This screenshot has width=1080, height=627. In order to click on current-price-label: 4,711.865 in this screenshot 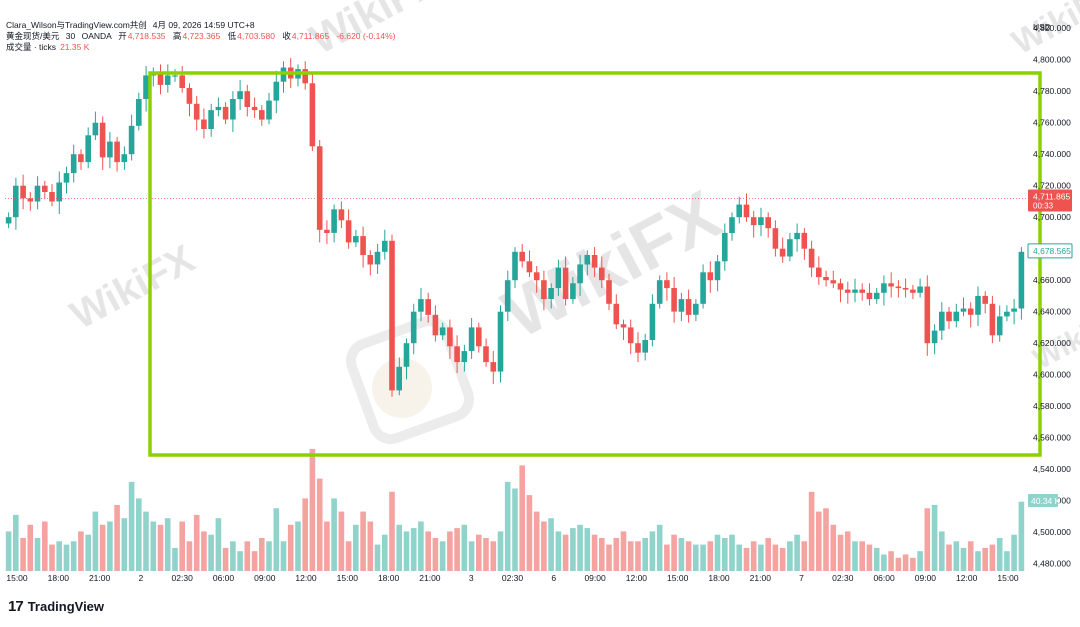, I will do `click(1051, 196)`.